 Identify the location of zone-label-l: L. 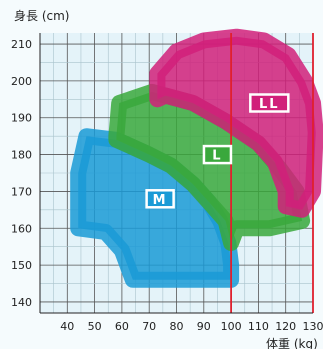
(217, 156).